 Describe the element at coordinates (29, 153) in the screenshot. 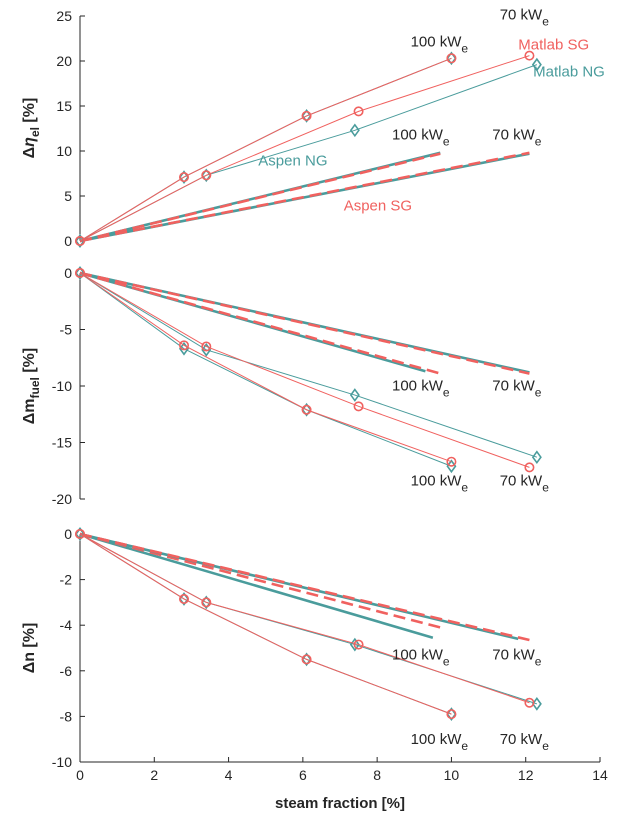

I see `y-label-prefix: Δ` at that location.